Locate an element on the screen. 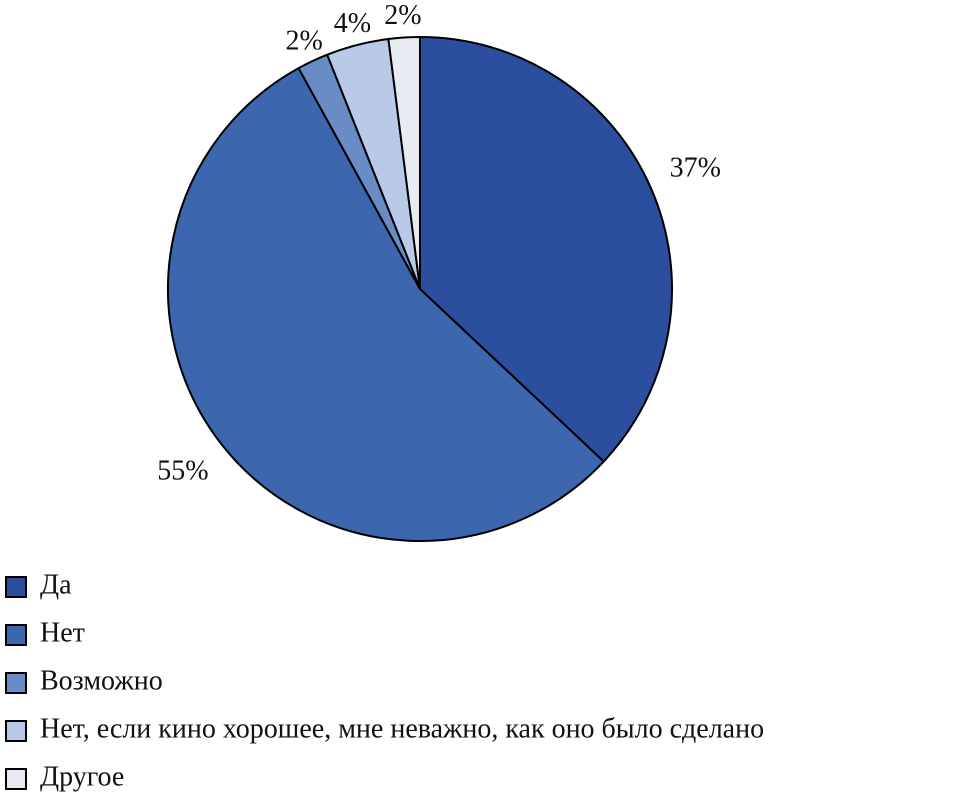  value-label: 55% is located at coordinates (182, 470).